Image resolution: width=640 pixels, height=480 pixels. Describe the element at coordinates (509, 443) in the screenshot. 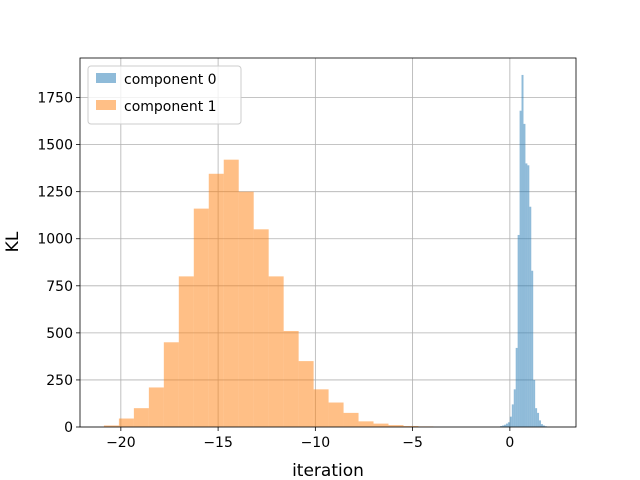

I see `x-tick-label: 0` at that location.